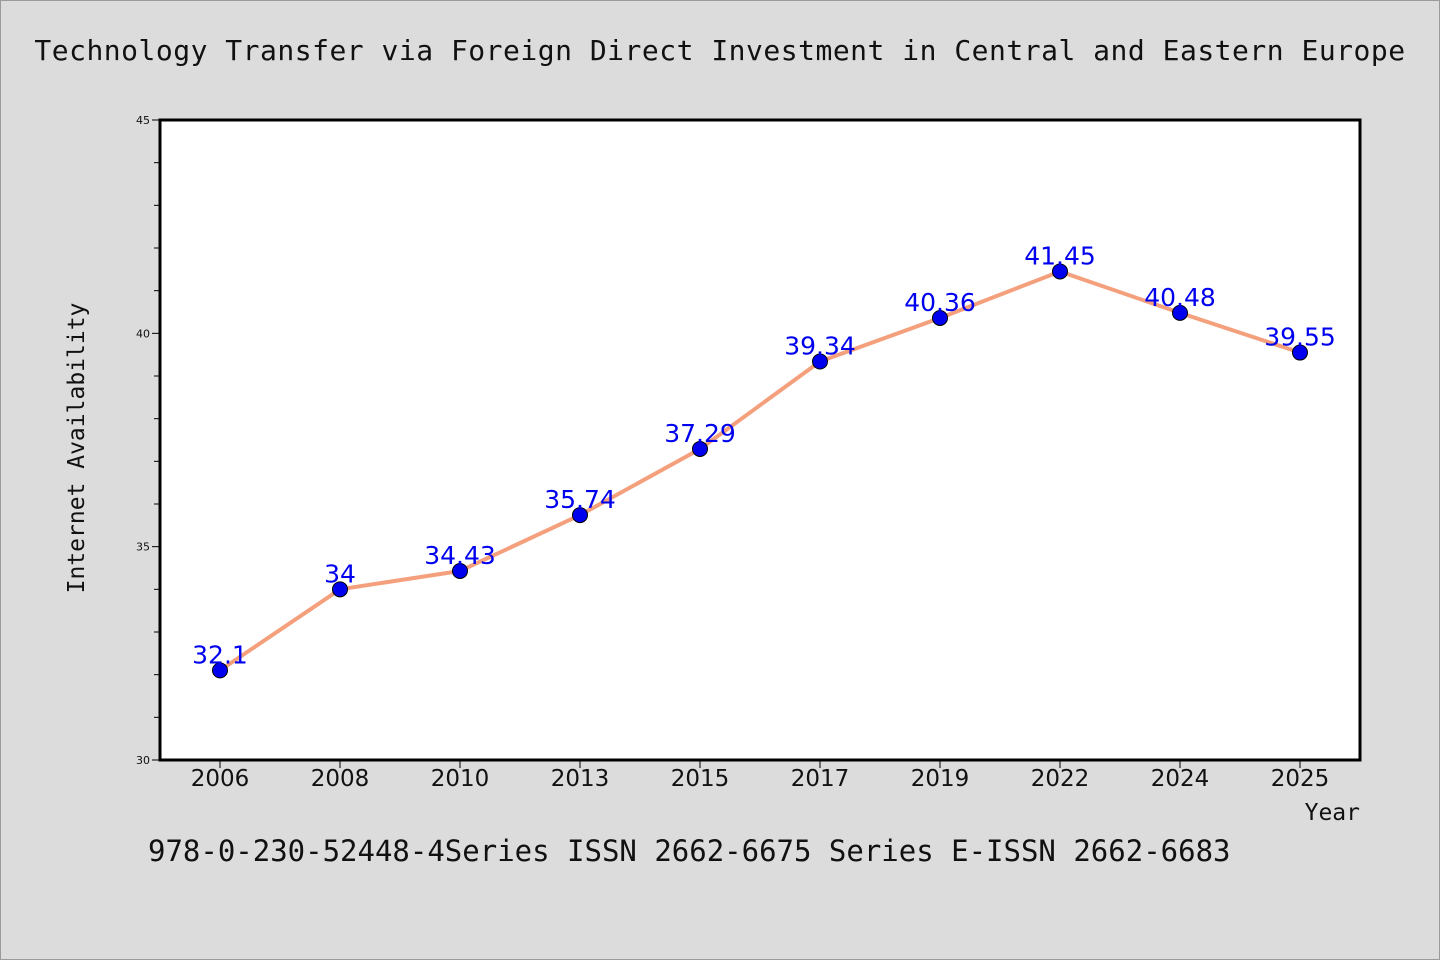  Describe the element at coordinates (940, 302) in the screenshot. I see `data-label: 40.36` at that location.